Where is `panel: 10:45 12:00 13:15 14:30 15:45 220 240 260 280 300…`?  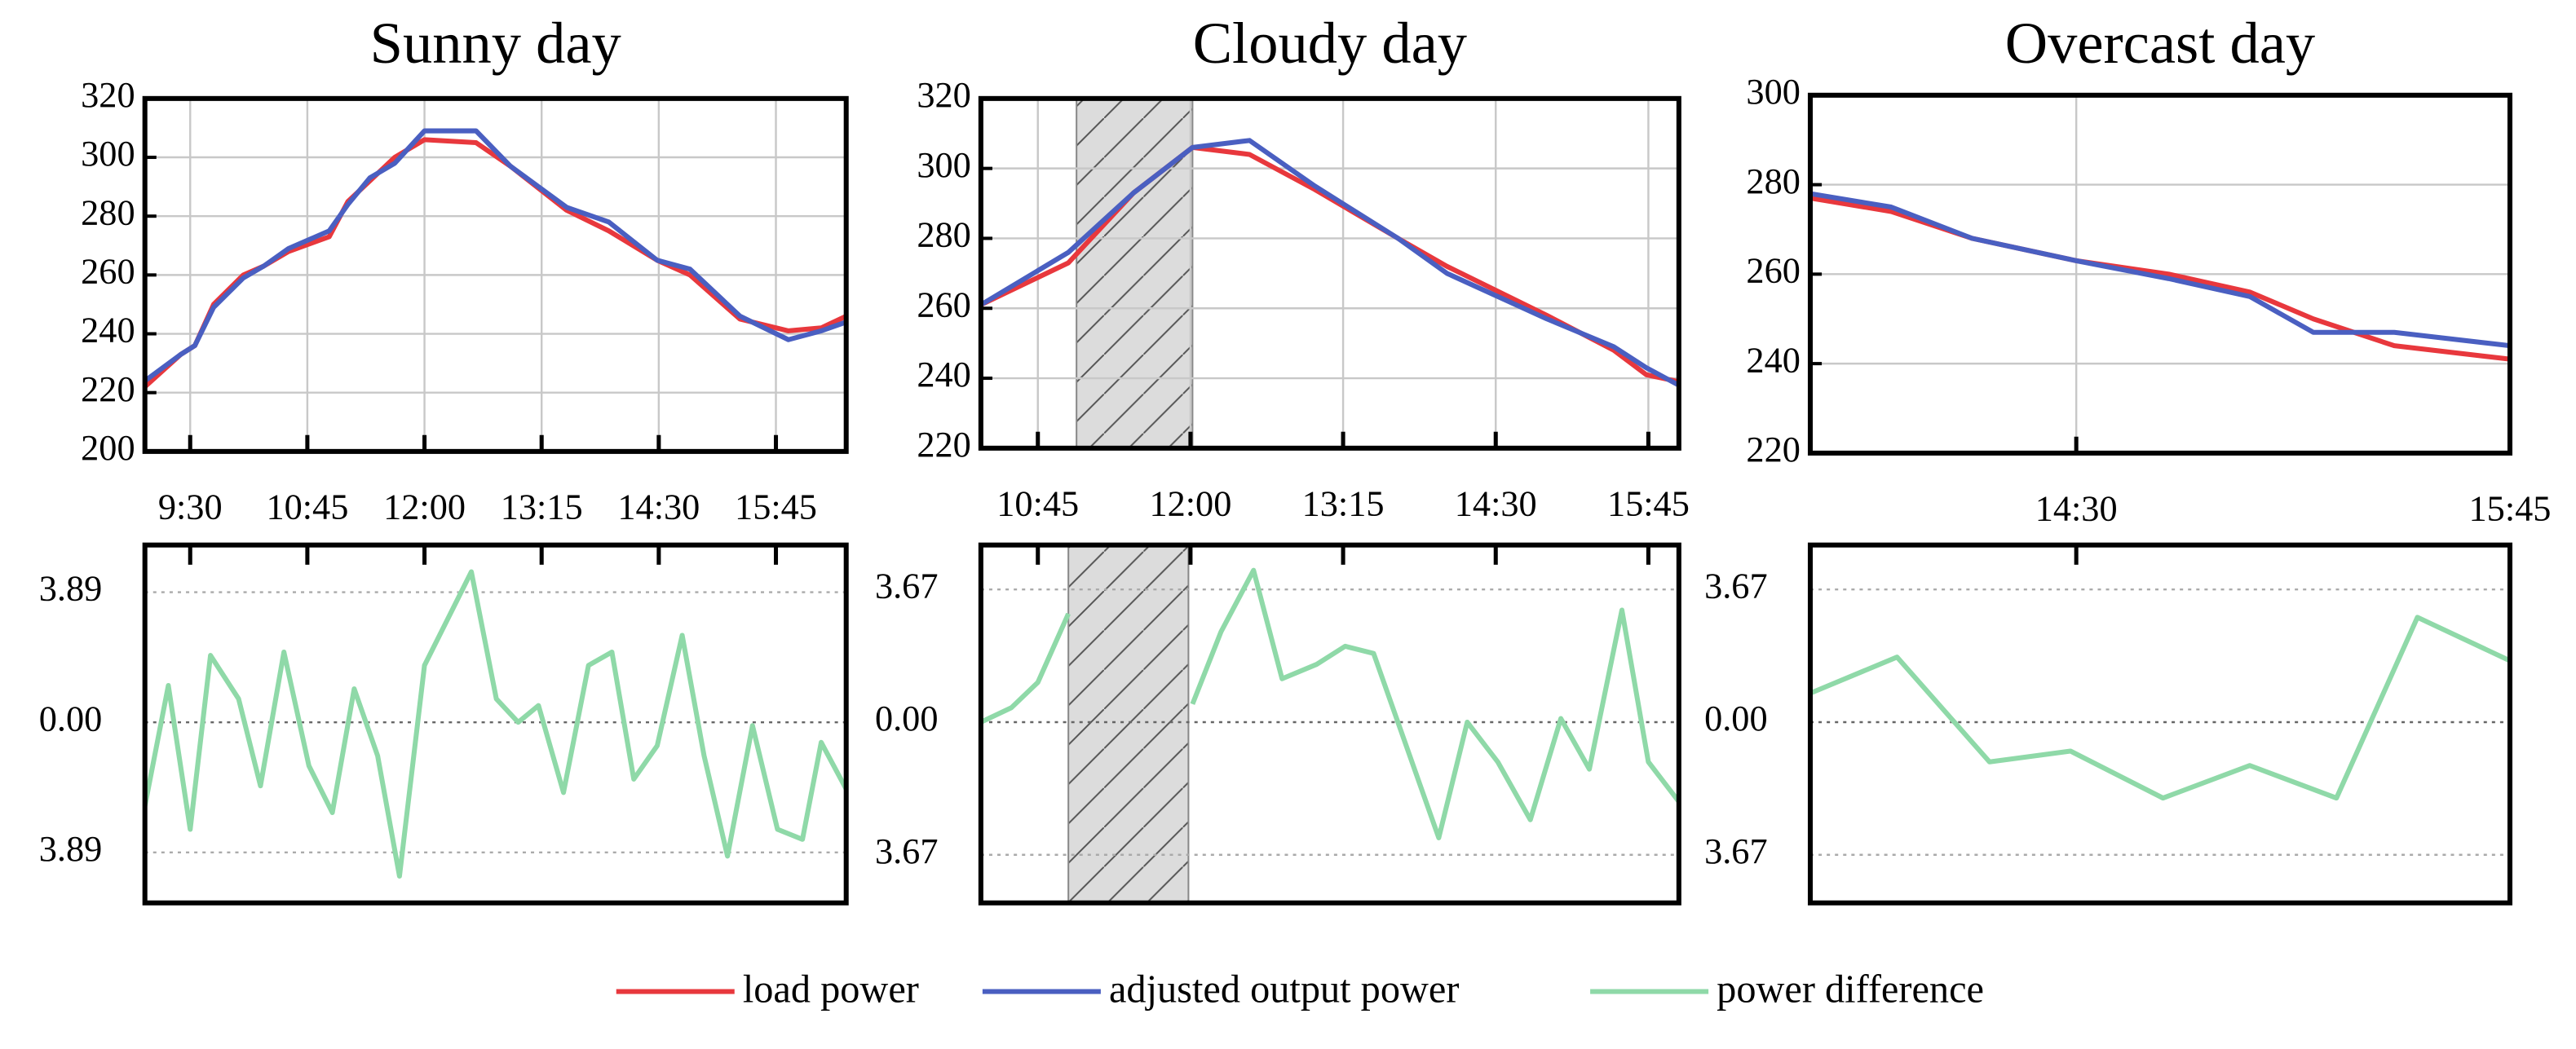
panel: 10:45 12:00 13:15 14:30 15:45 220 240 260 280 300… is located at coordinates (1303, 266).